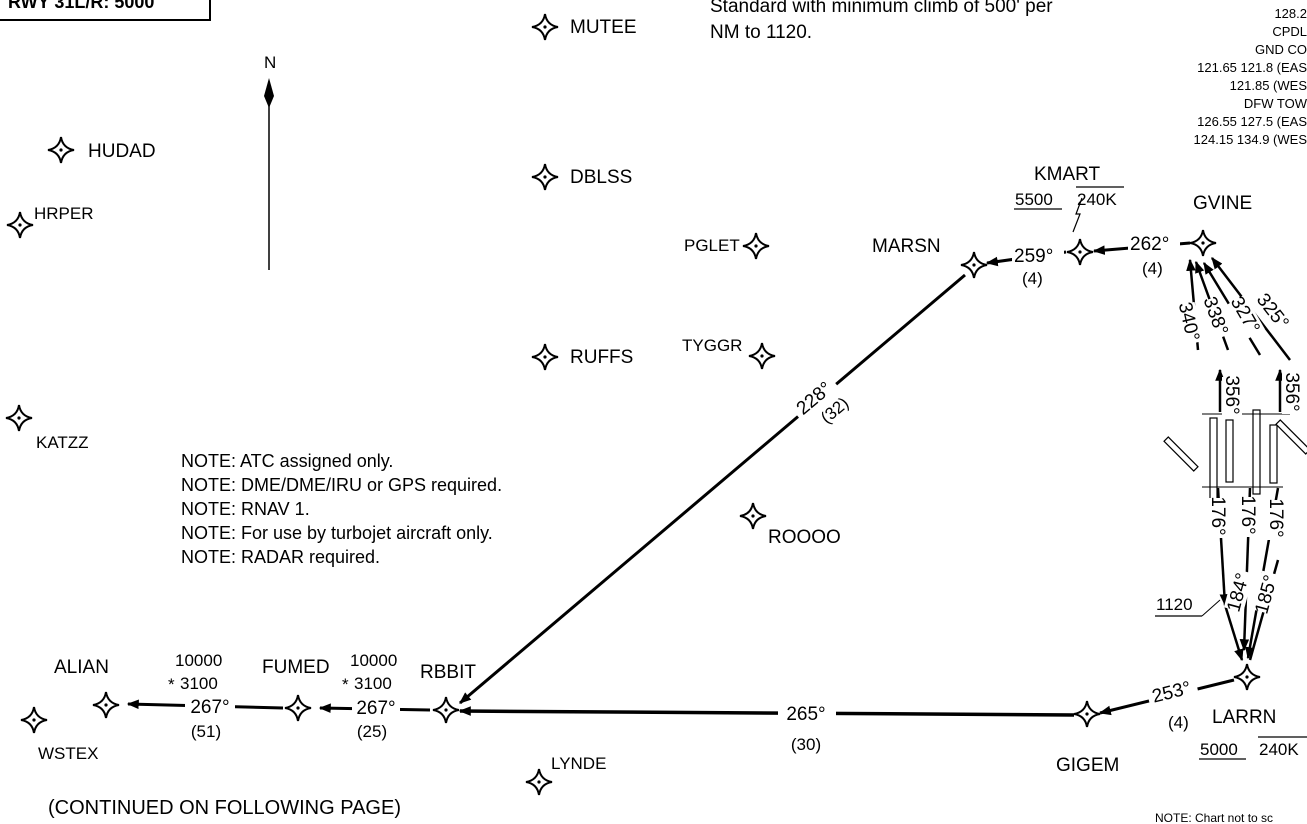  What do you see at coordinates (1291, 391) in the screenshot?
I see `dep-course-356b: 356°` at bounding box center [1291, 391].